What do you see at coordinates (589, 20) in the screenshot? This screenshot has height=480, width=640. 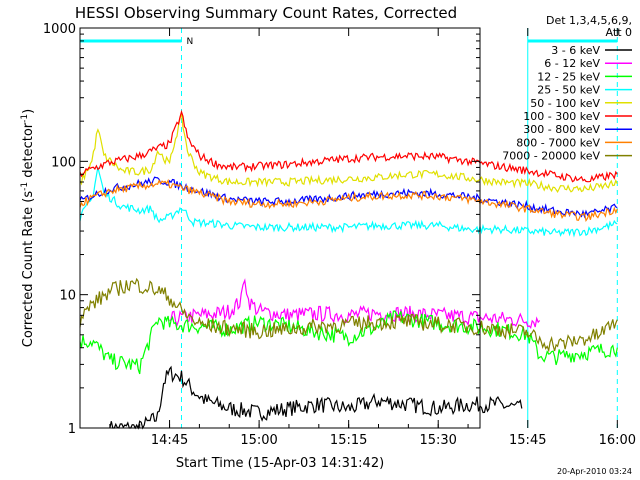 I see `legend-header-line1: Det 1,3,4,5,6,9,` at bounding box center [589, 20].